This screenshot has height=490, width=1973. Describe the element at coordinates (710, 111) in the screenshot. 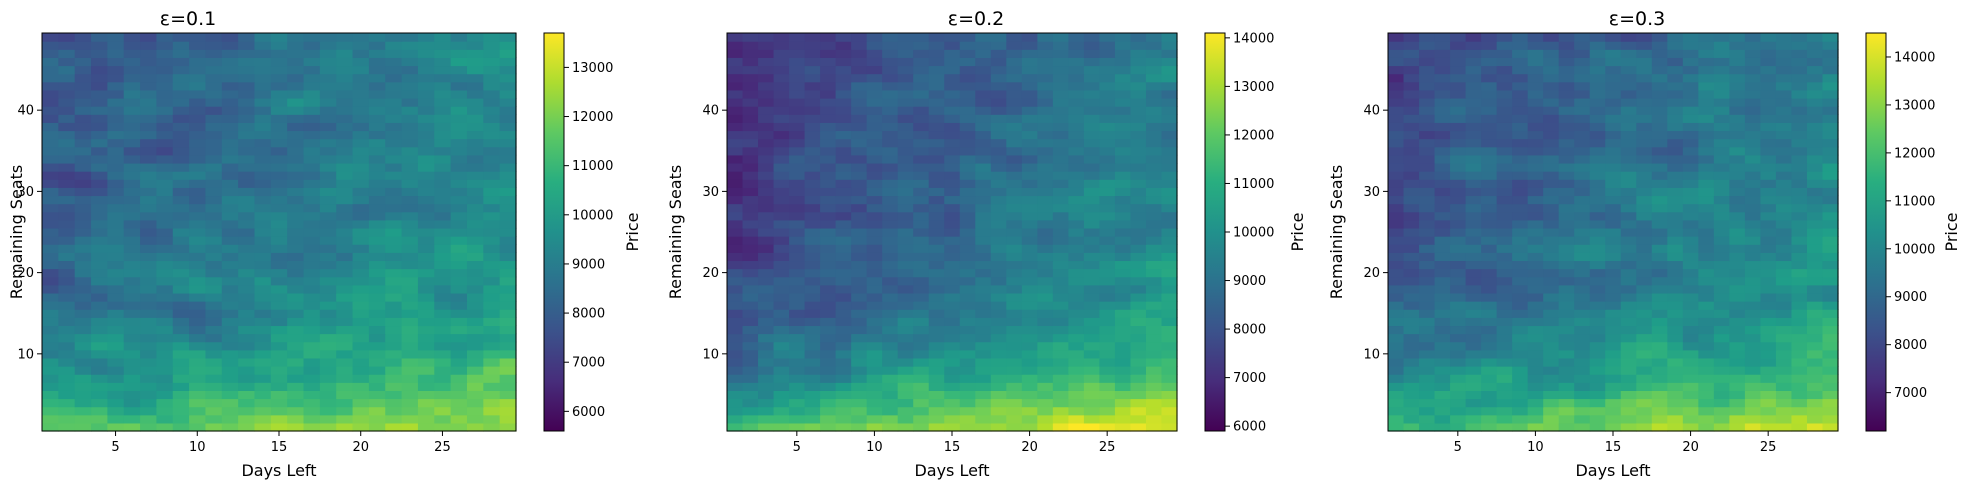

I see `y-tick-label: 40` at that location.